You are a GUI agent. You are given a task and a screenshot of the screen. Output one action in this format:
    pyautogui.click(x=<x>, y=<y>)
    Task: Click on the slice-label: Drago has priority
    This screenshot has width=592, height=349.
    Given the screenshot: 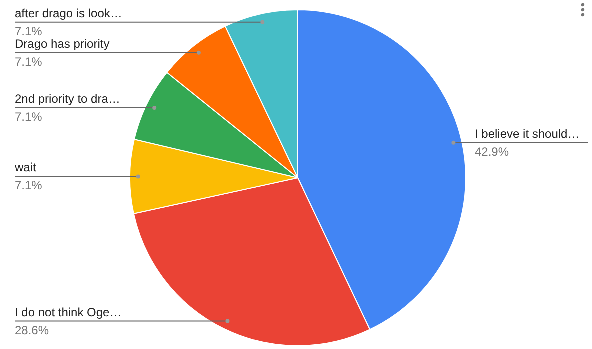 What is the action you would take?
    pyautogui.click(x=62, y=43)
    